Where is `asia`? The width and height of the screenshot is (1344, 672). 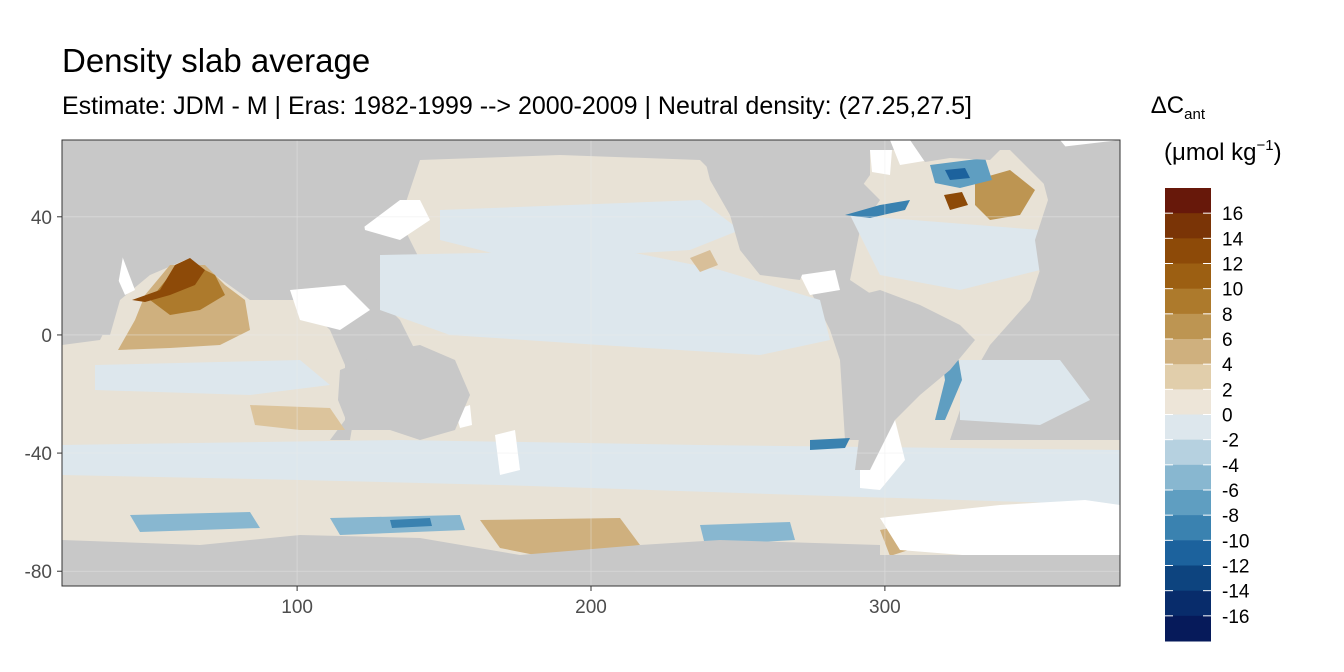 asia is located at coordinates (270, 215).